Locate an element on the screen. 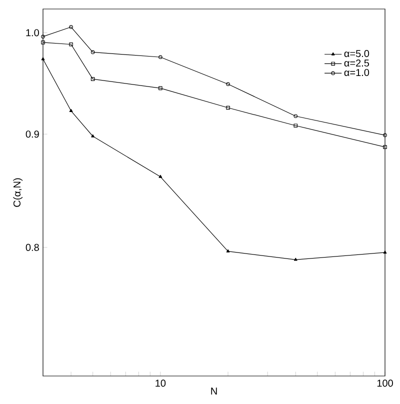 The height and width of the screenshot is (404, 400). x-tick-label: 100 is located at coordinates (385, 383).